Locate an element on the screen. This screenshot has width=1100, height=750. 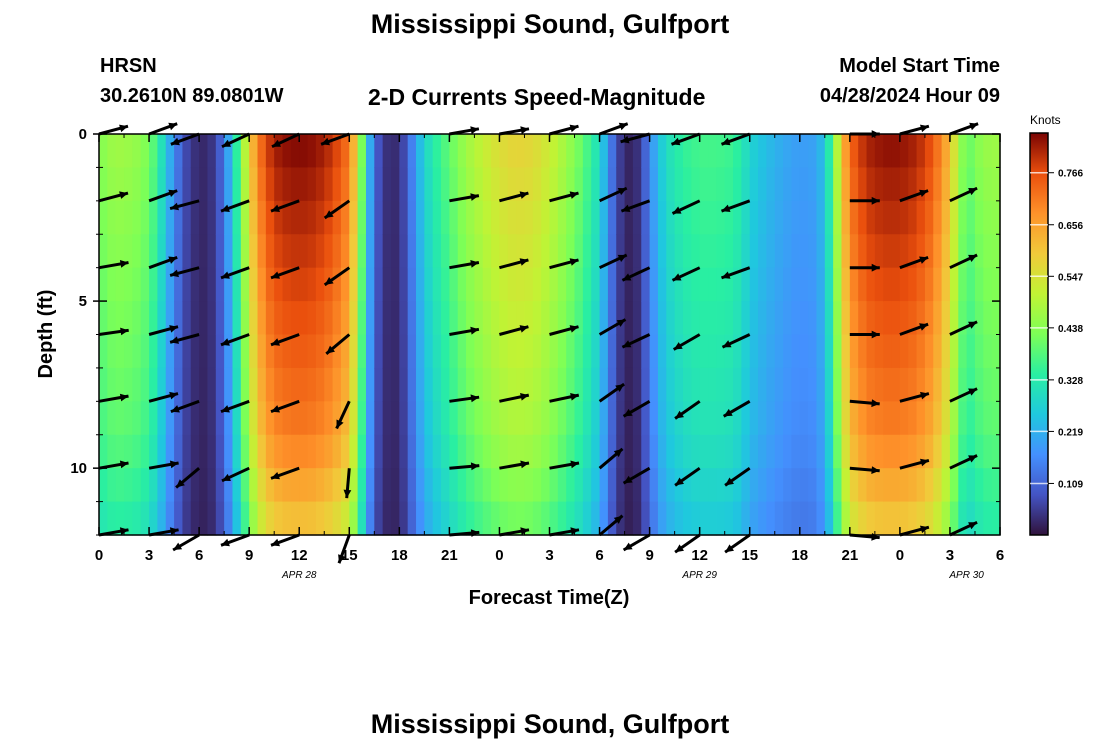
x-tick-label: 0 is located at coordinates (900, 555).